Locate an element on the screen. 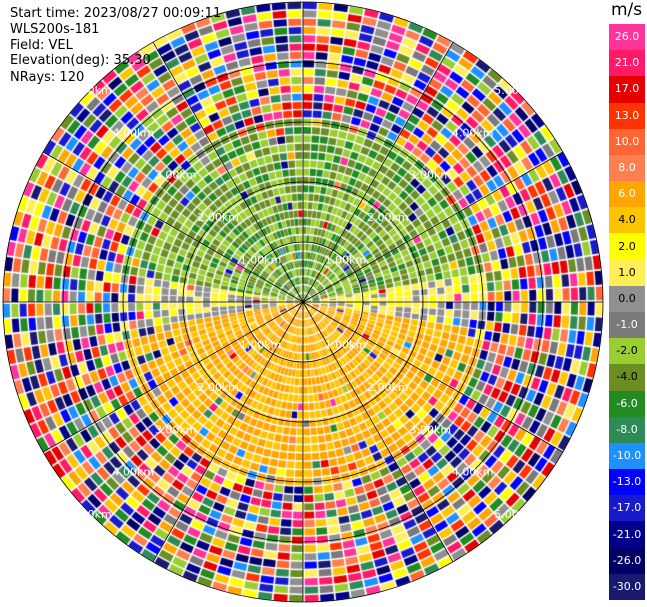 The image size is (647, 607). colorbar-tick-label: -21.0 is located at coordinates (627, 534).